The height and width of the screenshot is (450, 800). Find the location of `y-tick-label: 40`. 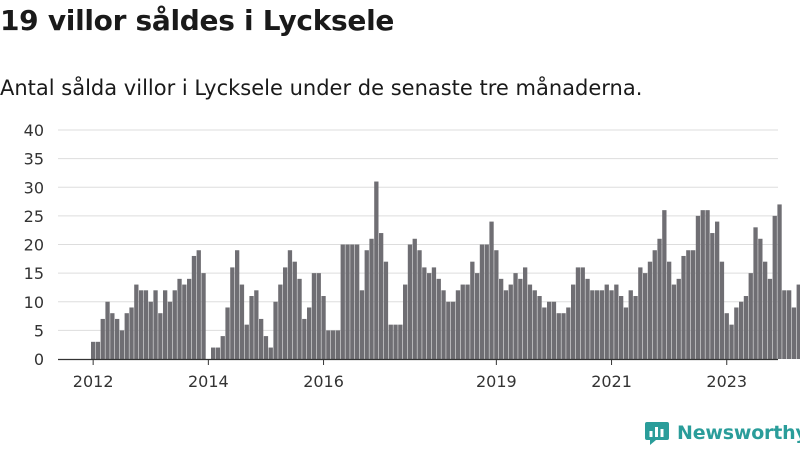

y-tick-label: 40 is located at coordinates (34, 130).